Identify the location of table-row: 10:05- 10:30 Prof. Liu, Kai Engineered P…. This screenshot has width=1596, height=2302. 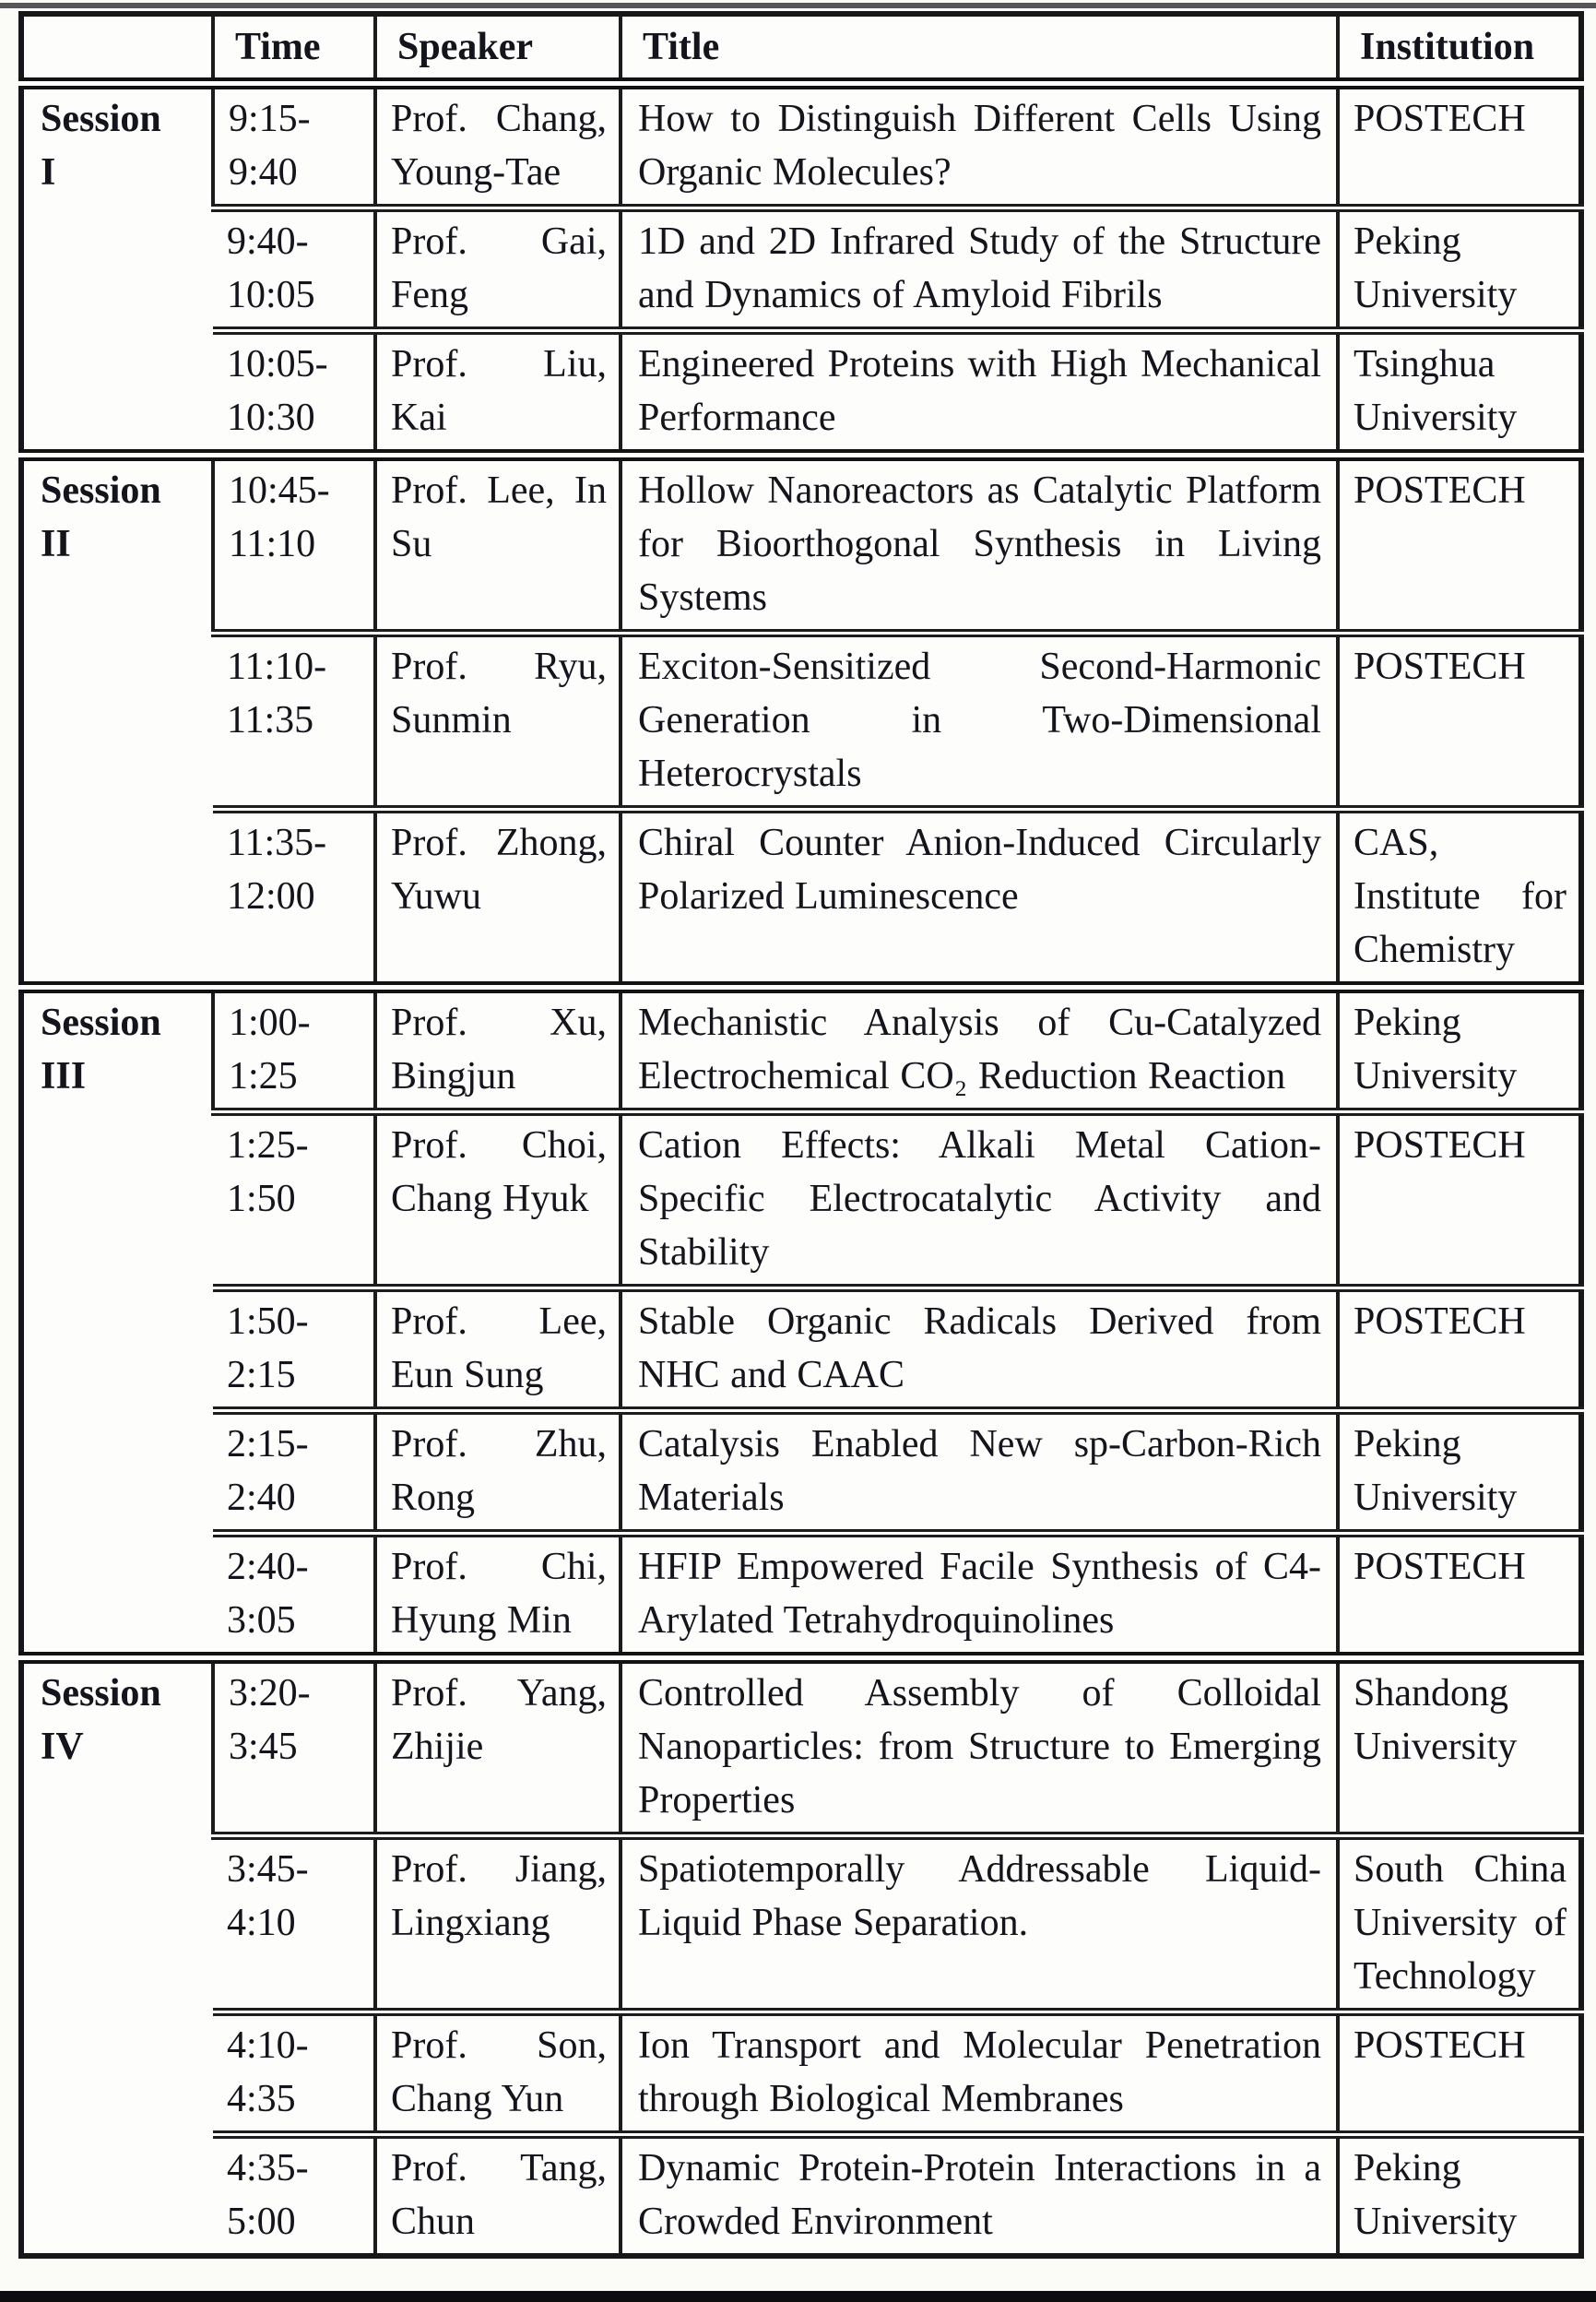
(801, 391).